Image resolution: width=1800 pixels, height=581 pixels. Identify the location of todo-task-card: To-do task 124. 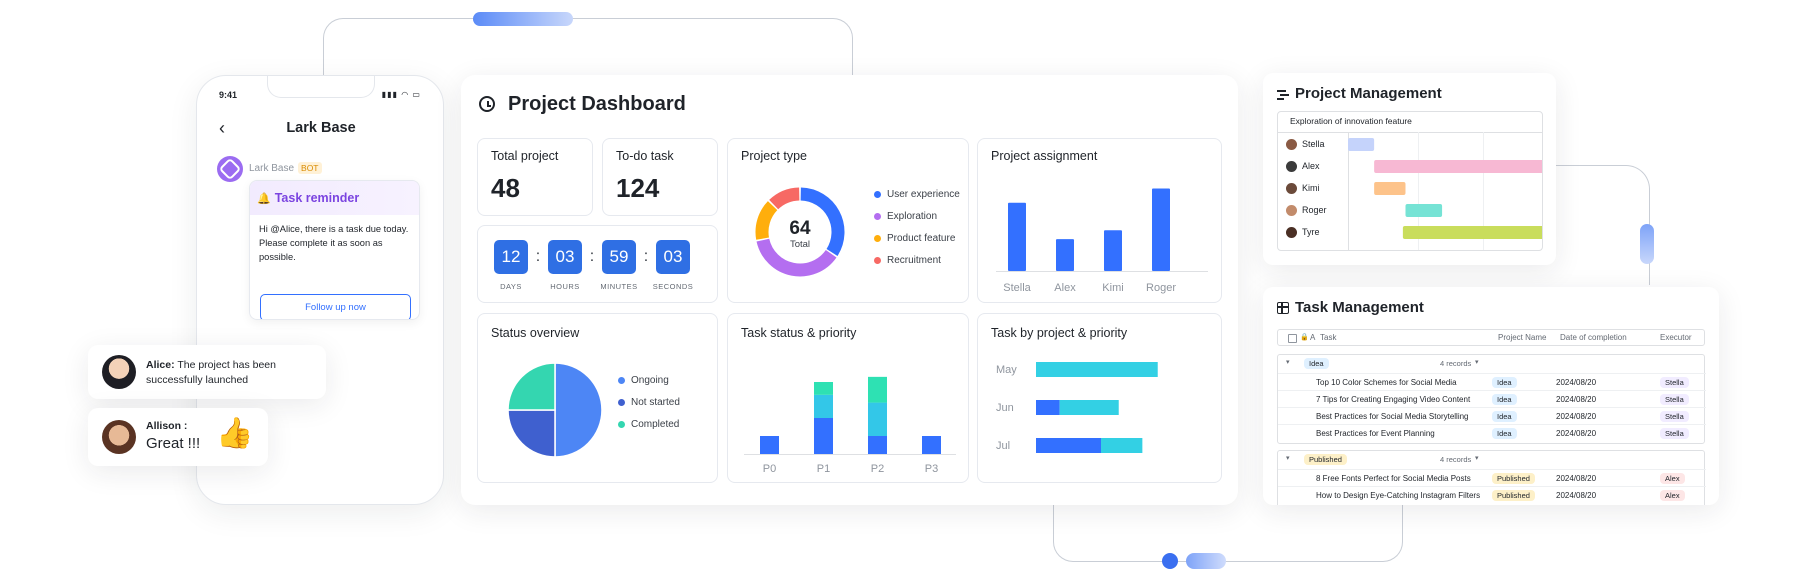
(660, 177).